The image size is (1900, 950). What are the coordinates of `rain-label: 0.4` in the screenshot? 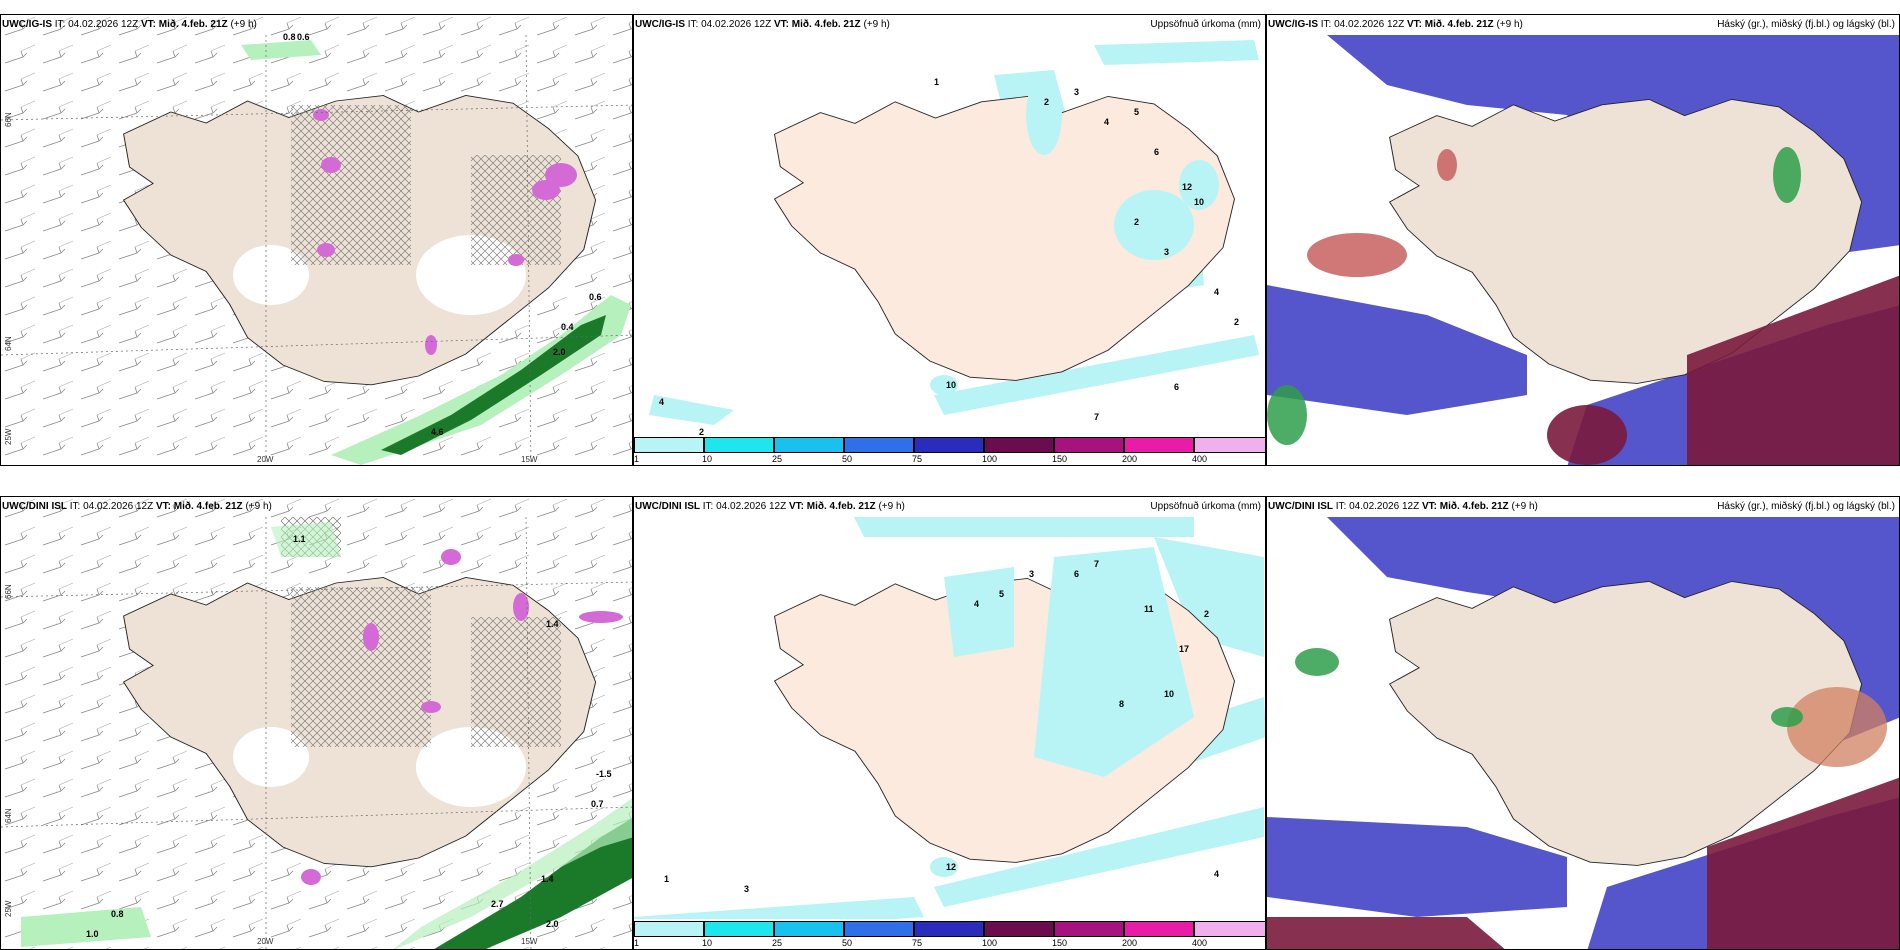 It's located at (567, 327).